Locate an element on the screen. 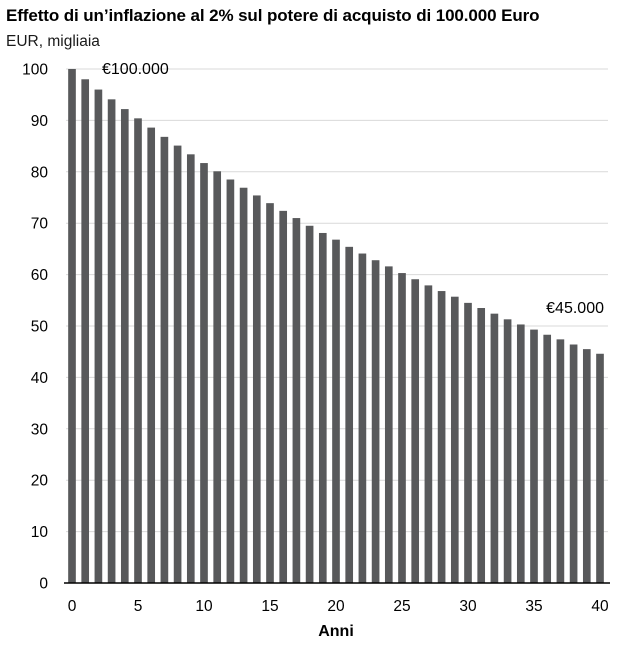 The image size is (633, 650). chart-subtitle: EUR, migliaia is located at coordinates (53, 41).